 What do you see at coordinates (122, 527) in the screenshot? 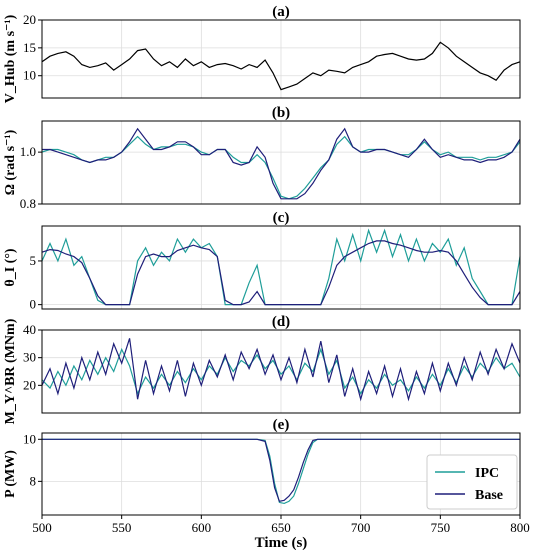
I see `x-tick-label: 550` at bounding box center [122, 527].